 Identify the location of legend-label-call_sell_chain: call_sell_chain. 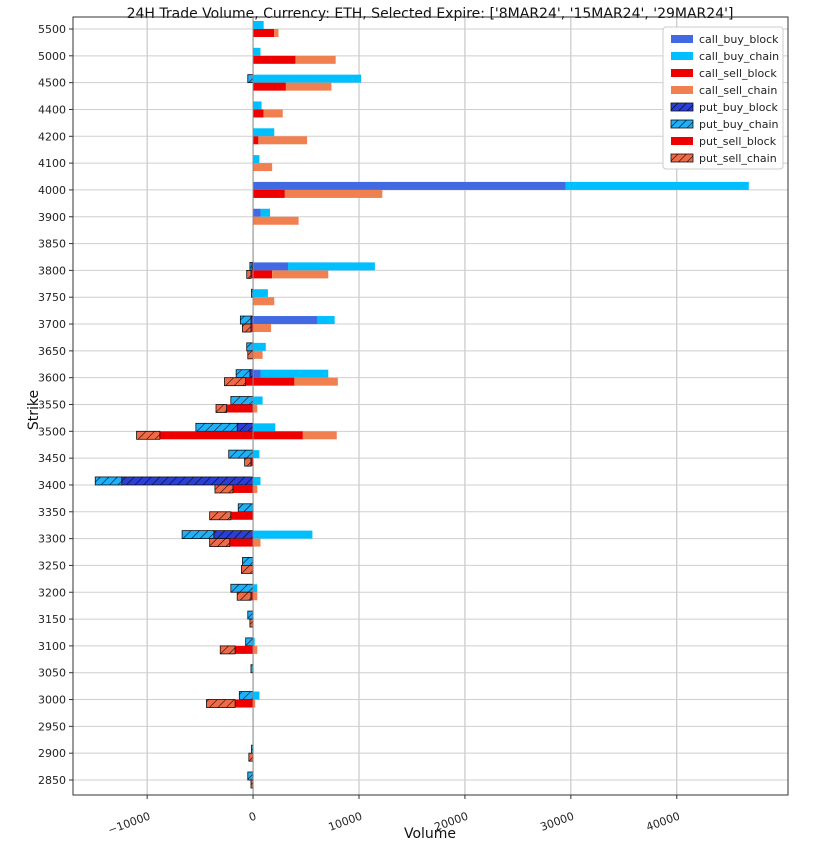
(738, 90).